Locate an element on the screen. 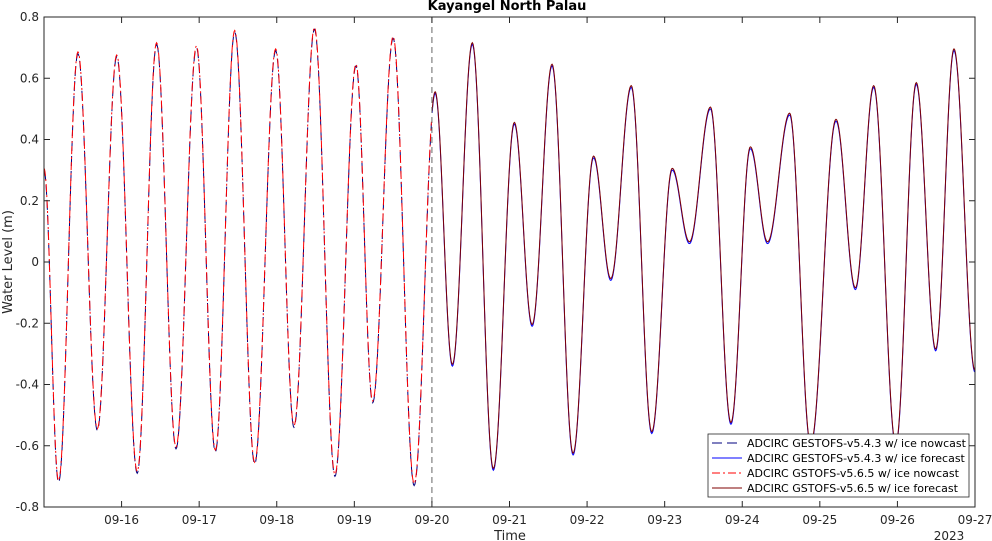  y-tick-label: 0.6 is located at coordinates (29, 78).